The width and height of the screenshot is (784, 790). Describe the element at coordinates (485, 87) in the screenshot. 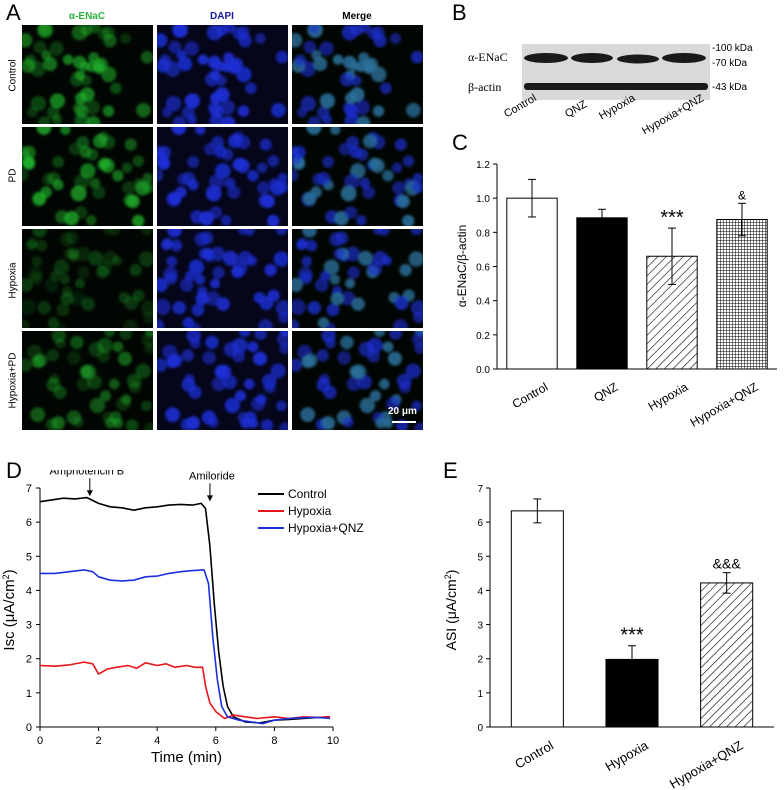

I see `band-label-actin: β-actin` at that location.